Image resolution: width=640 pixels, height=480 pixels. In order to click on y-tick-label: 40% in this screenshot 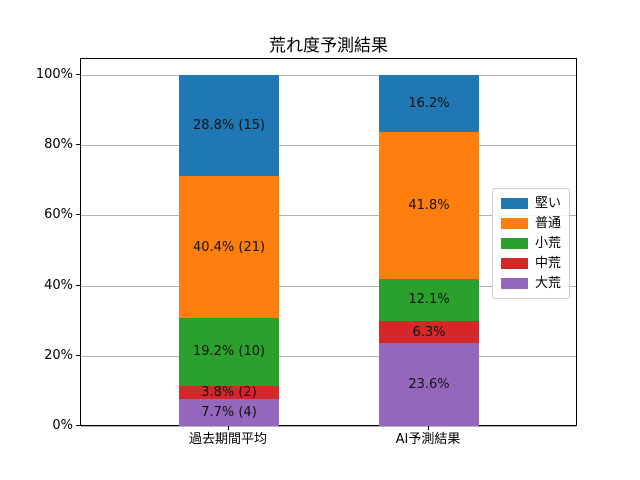, I will do `click(58, 285)`.